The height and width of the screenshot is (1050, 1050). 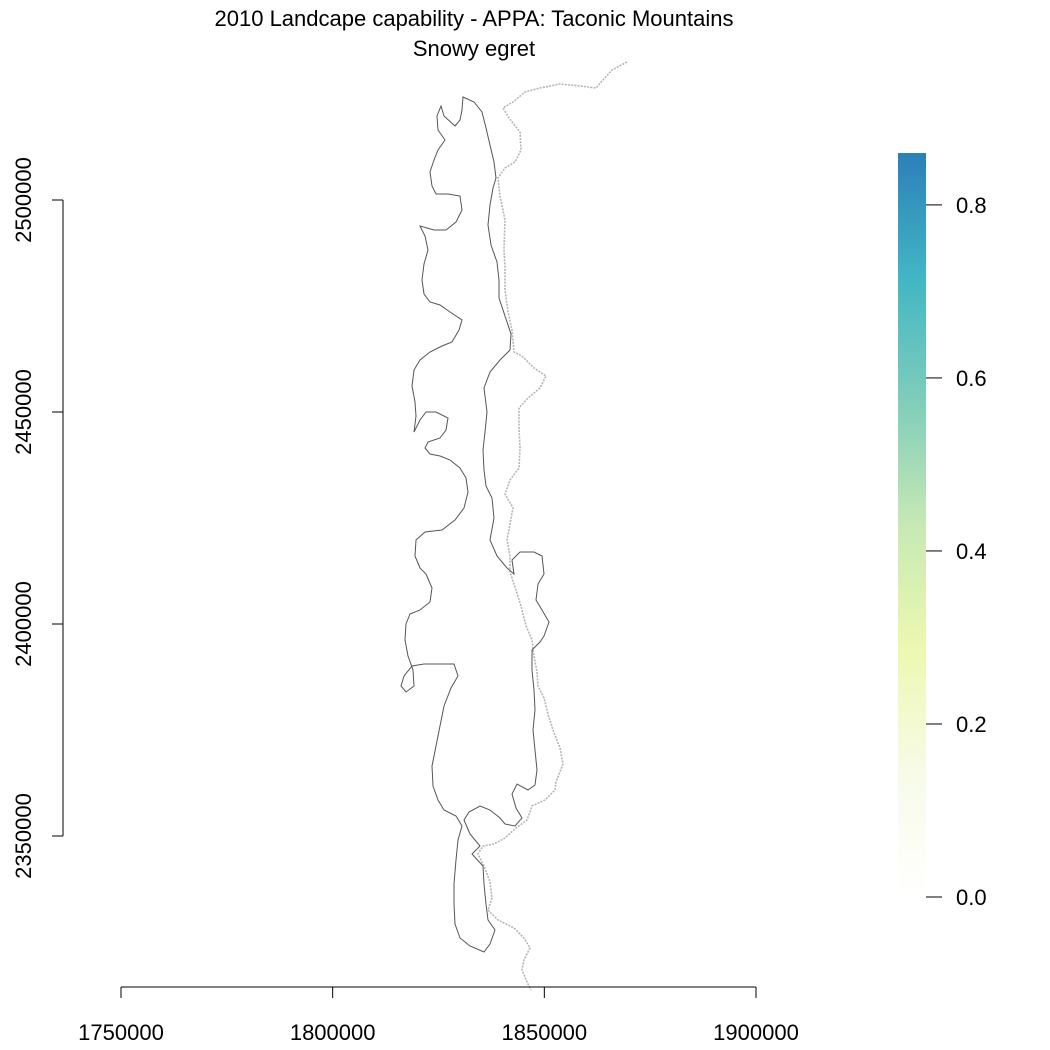 What do you see at coordinates (912, 525) in the screenshot?
I see `legend-gradient-bar` at bounding box center [912, 525].